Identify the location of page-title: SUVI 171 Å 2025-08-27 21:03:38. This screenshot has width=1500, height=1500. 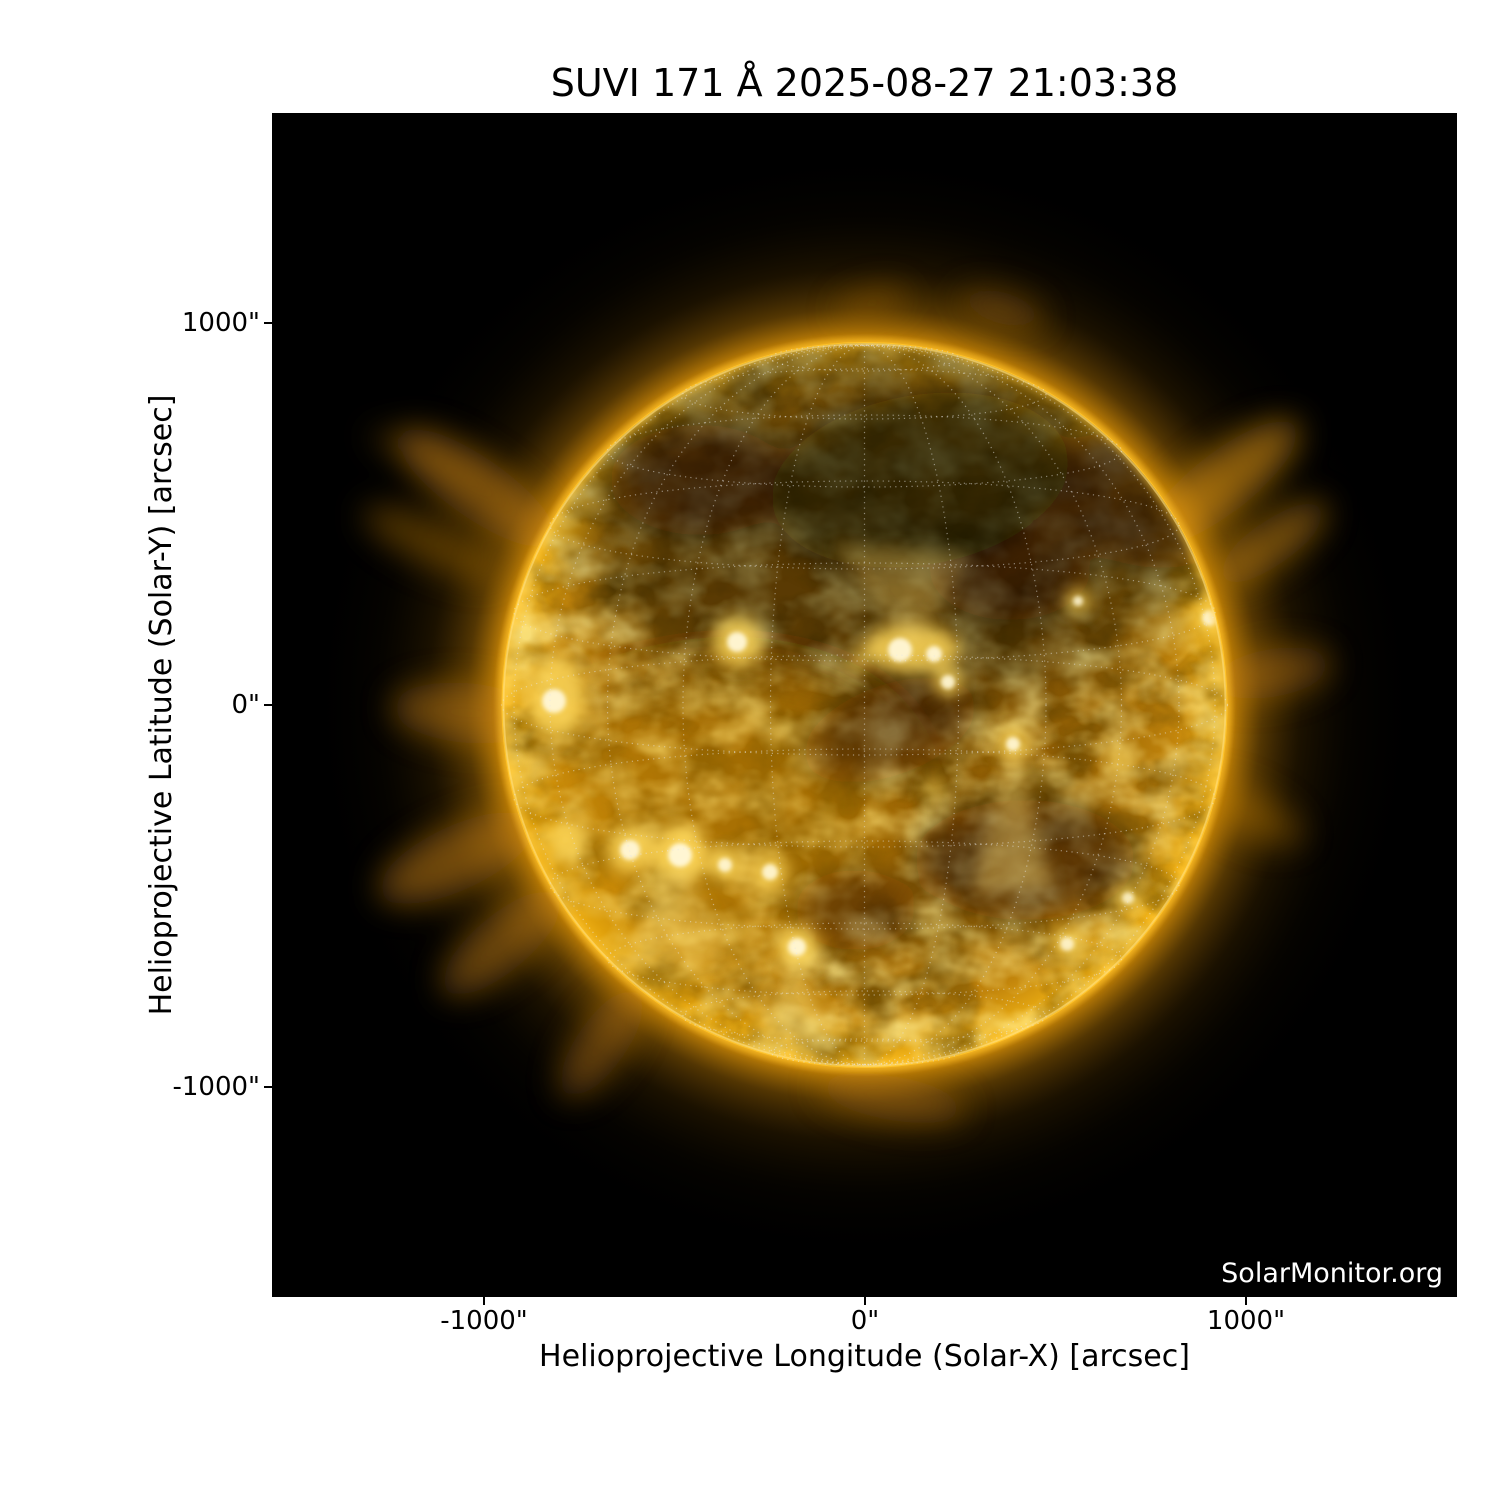
(864, 83).